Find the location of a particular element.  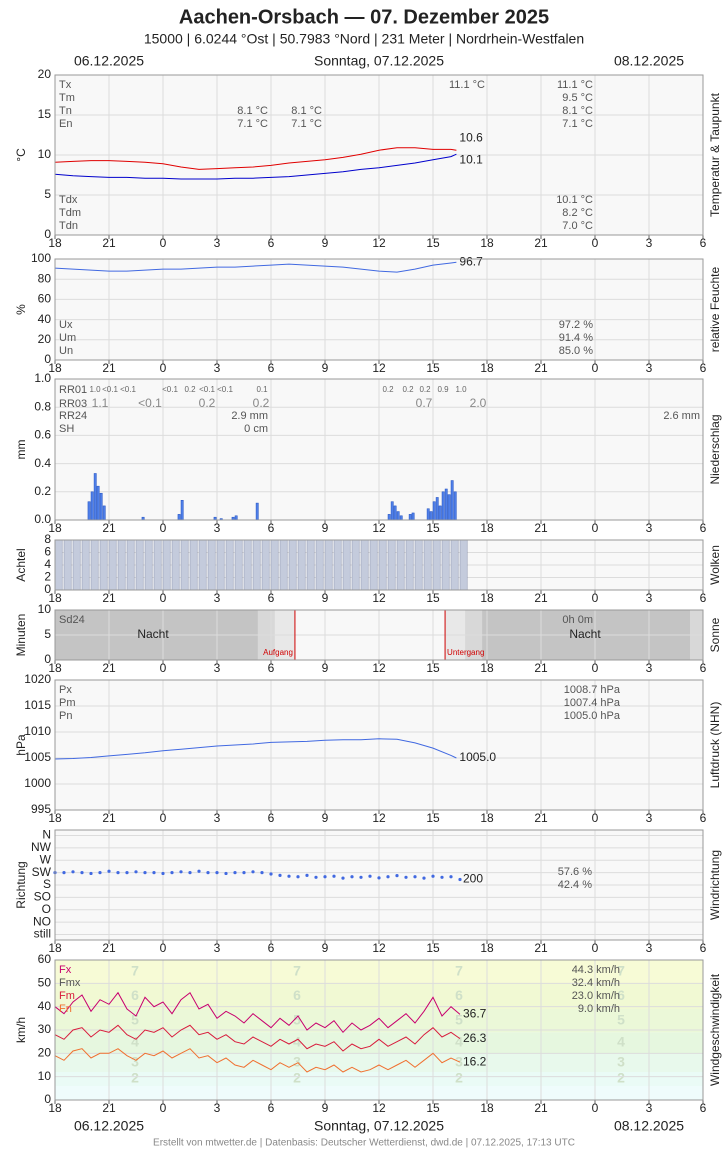

plot-frame is located at coordinates (379, 745).